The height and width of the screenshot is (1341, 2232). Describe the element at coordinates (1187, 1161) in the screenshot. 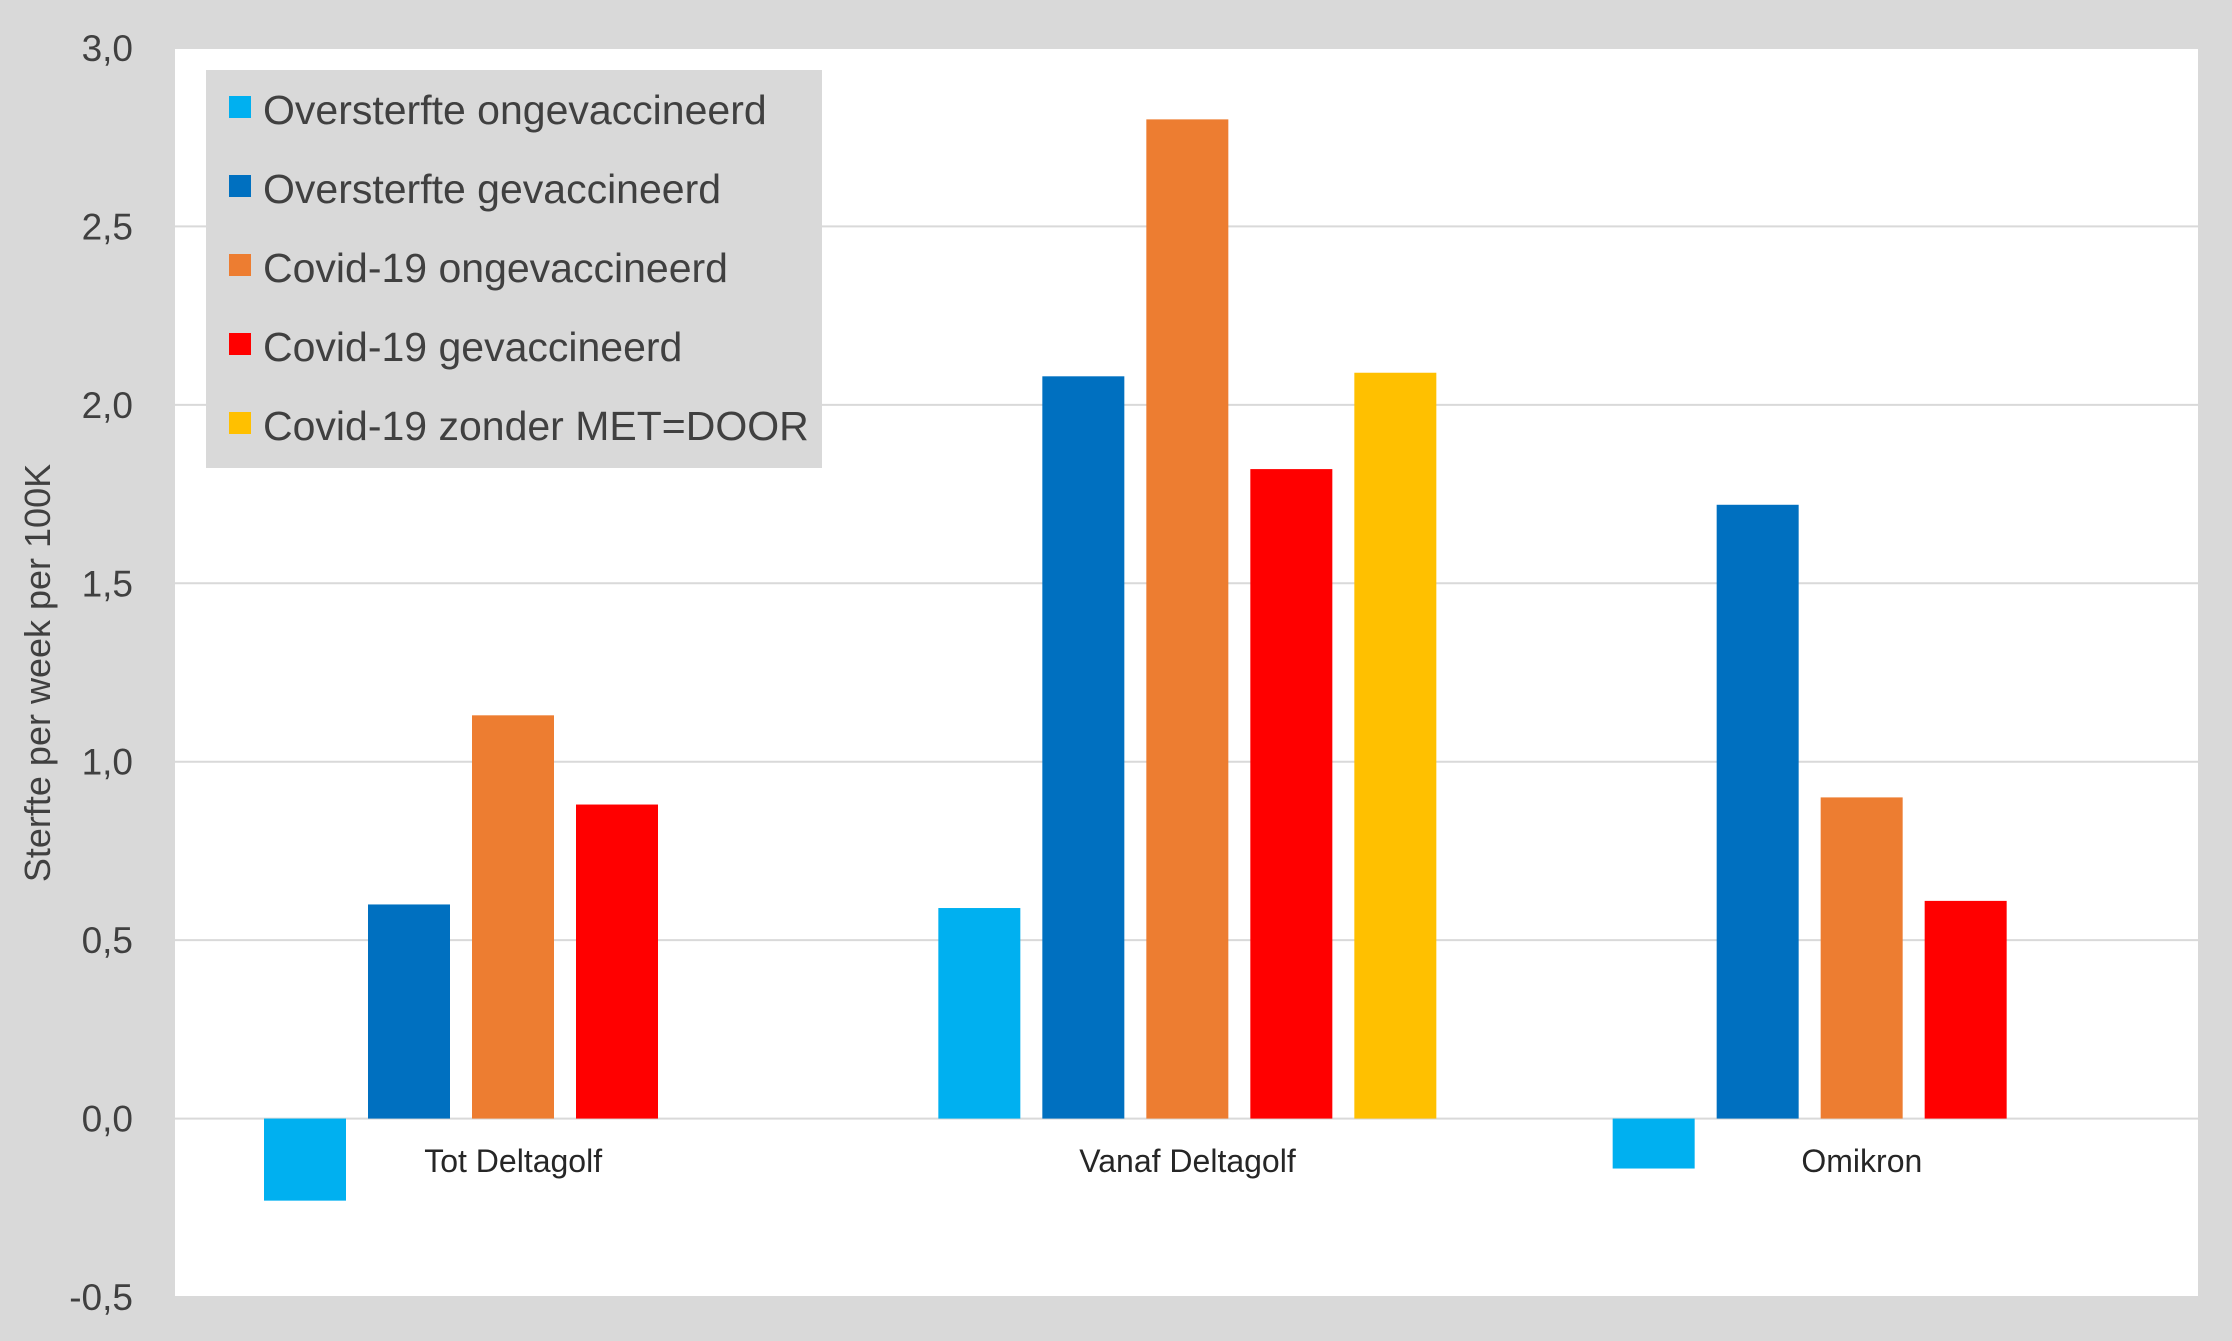

I see `x-category-label: Vanaf Deltagolf` at that location.